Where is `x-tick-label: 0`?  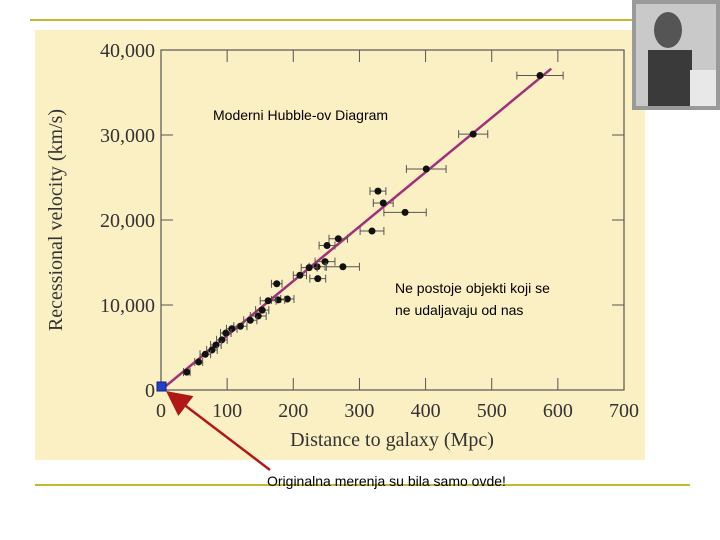
x-tick-label: 0 is located at coordinates (161, 411).